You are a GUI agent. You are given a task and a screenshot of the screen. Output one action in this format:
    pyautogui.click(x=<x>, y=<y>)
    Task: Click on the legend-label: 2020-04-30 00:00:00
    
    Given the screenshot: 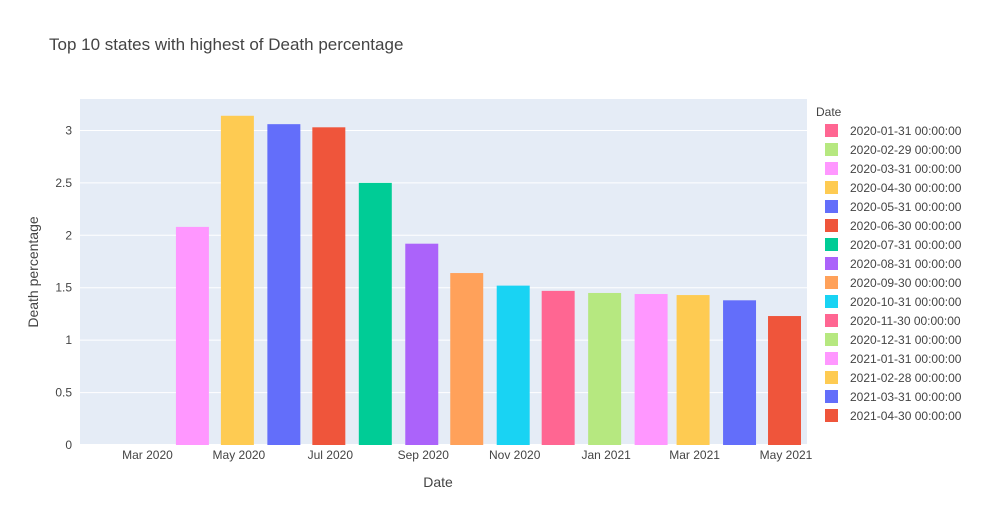 What is the action you would take?
    pyautogui.click(x=906, y=188)
    